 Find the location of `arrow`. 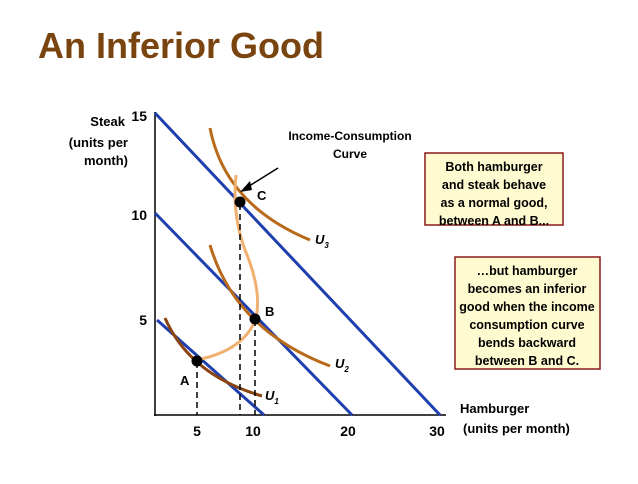

arrow is located at coordinates (262, 178).